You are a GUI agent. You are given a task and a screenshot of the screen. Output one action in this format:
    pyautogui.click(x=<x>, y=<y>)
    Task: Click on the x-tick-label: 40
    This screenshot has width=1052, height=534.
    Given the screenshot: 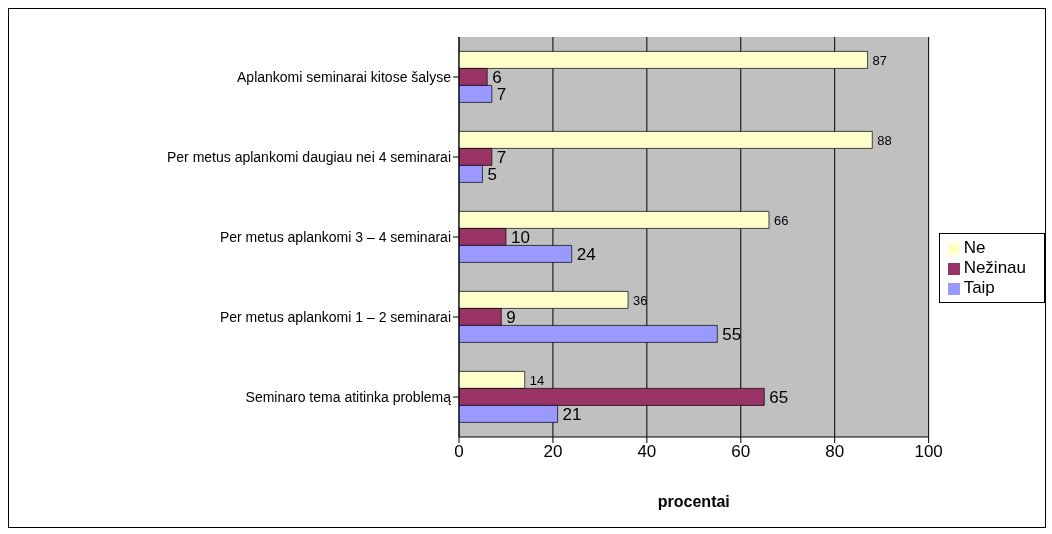 What is the action you would take?
    pyautogui.click(x=647, y=452)
    